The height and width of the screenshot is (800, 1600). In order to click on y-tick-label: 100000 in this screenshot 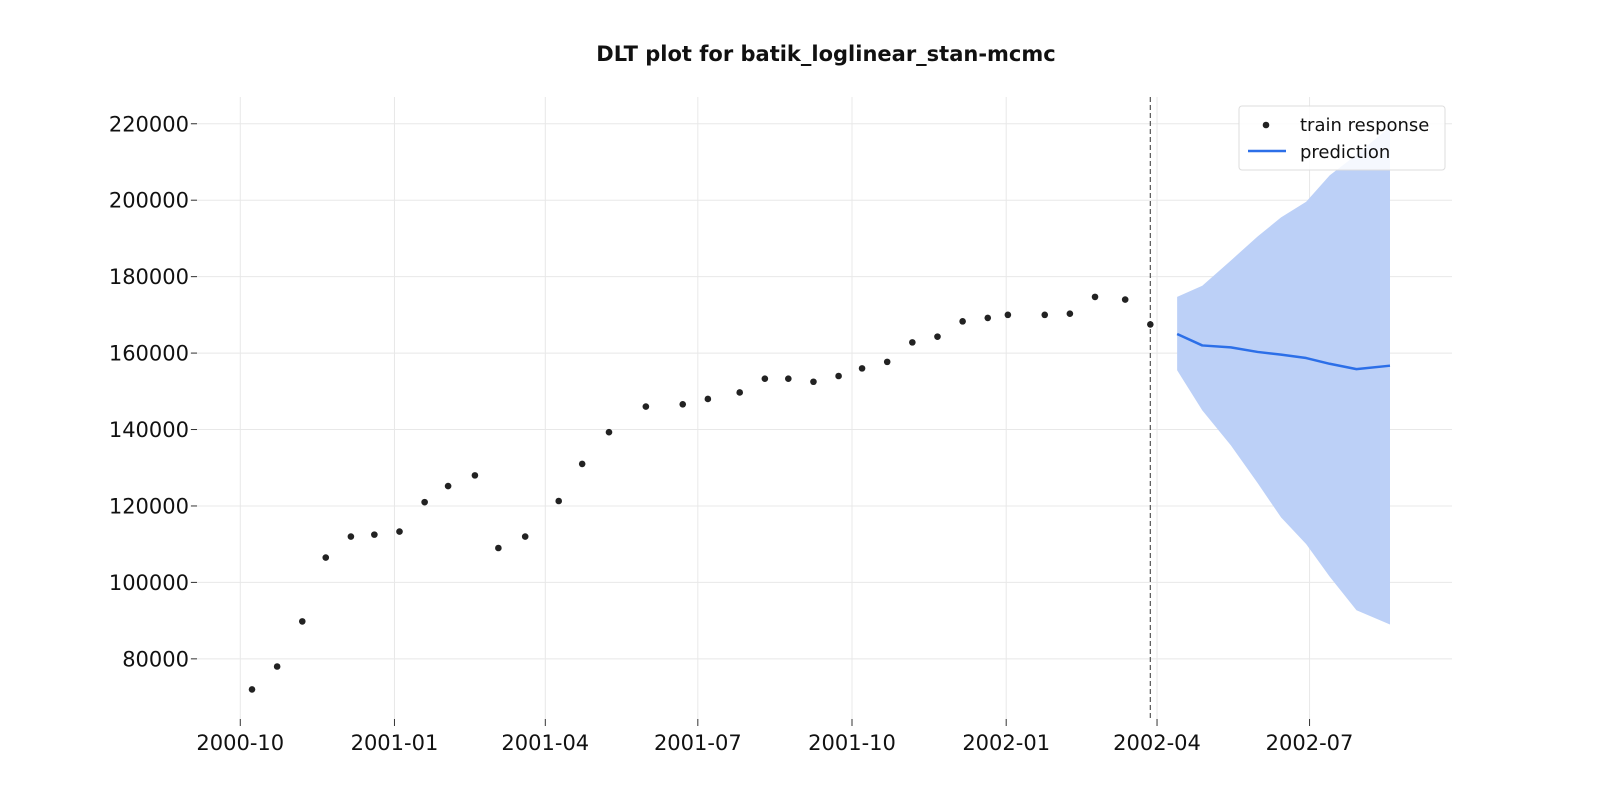, I will do `click(149, 583)`.